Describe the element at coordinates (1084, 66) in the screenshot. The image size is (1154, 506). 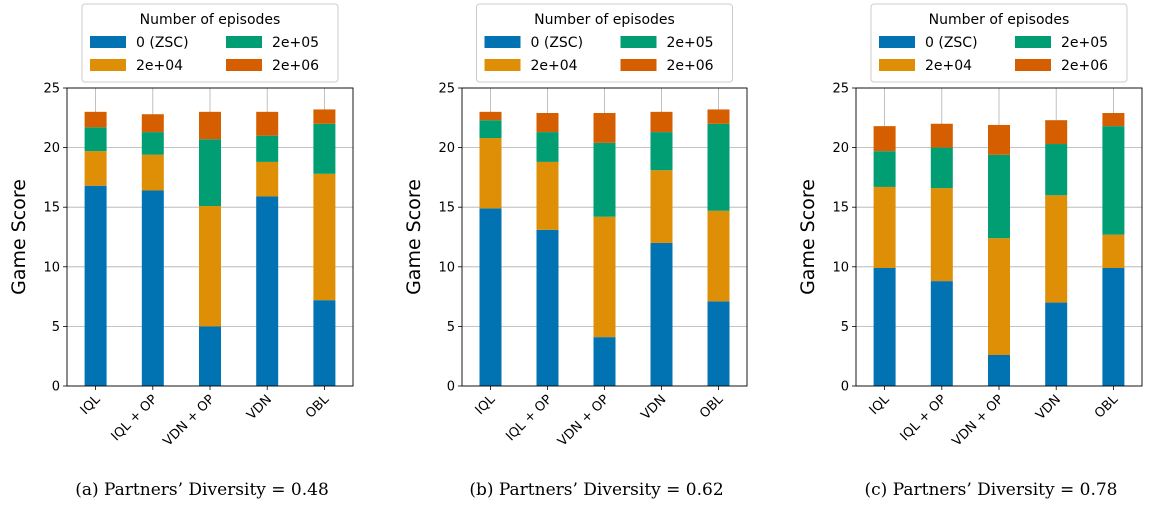
I see `legend-label-3: 2e+06` at that location.